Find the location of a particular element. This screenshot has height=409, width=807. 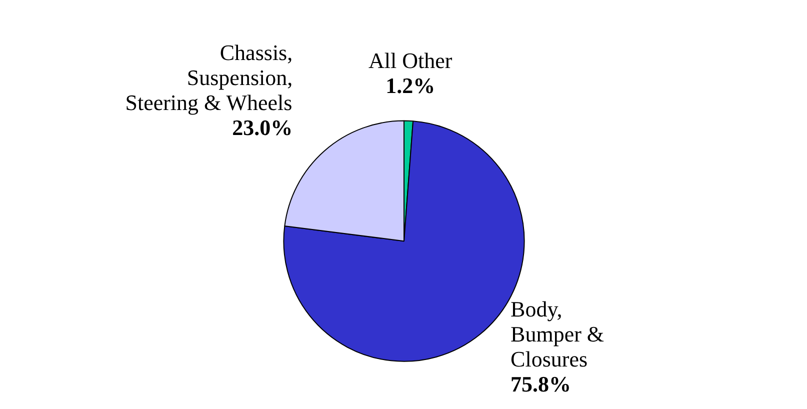

slice-label: All Other is located at coordinates (410, 60).